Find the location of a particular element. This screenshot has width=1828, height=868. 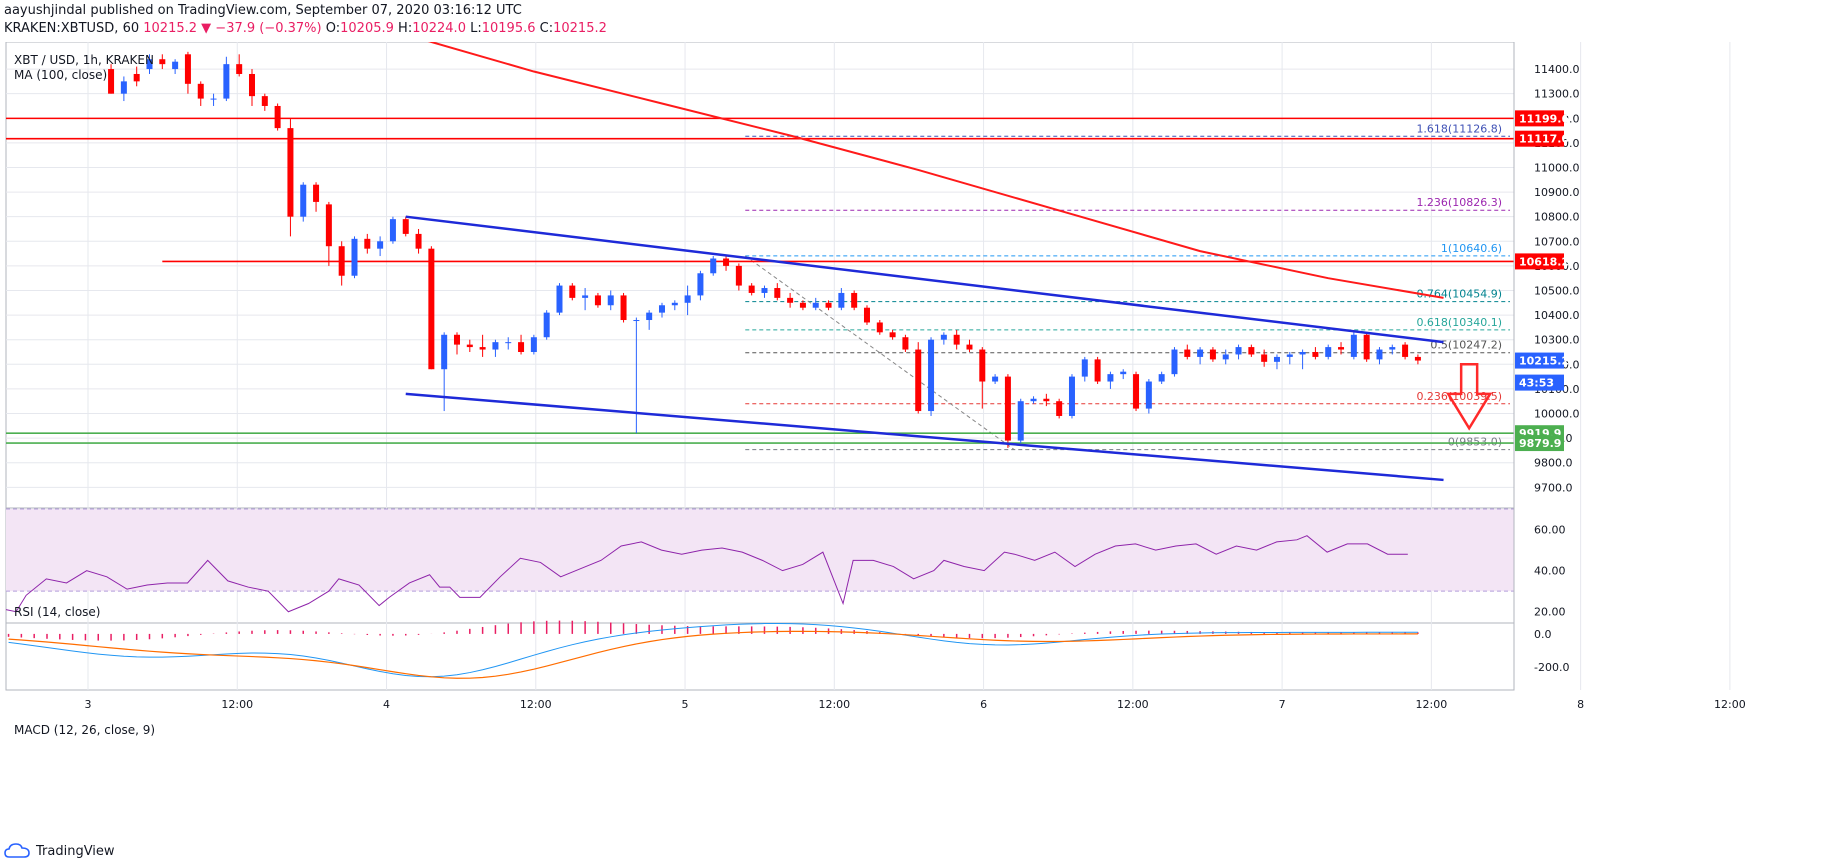

price-tick-label: 10800.0 is located at coordinates (1557, 217).